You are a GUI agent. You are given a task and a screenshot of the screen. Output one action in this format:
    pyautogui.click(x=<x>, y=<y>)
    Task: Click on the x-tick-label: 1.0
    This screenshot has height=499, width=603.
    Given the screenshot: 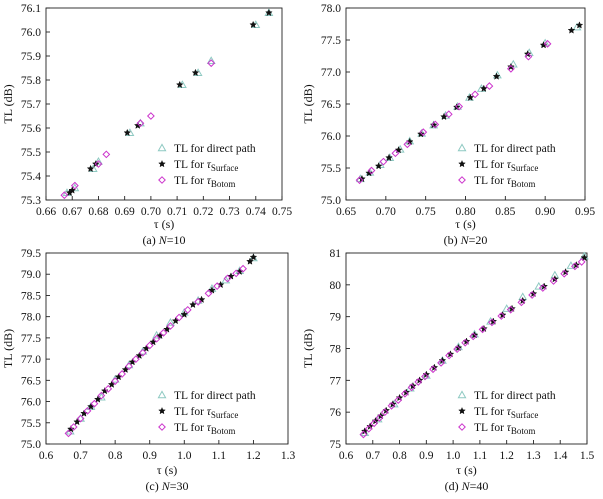 What is the action you would take?
    pyautogui.click(x=184, y=456)
    